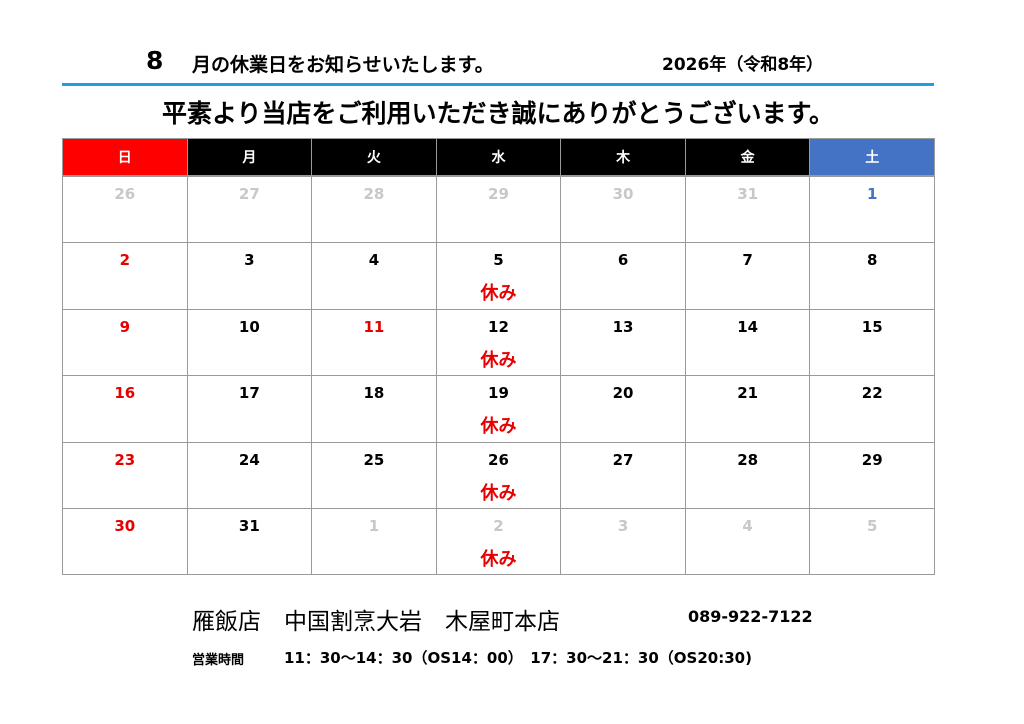  I want to click on day-cell: 2 休み, so click(498, 542).